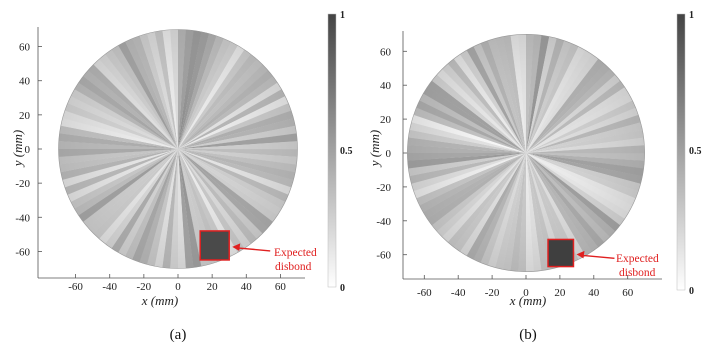  Describe the element at coordinates (598, 257) in the screenshot. I see `annotation-arrow-b` at that location.